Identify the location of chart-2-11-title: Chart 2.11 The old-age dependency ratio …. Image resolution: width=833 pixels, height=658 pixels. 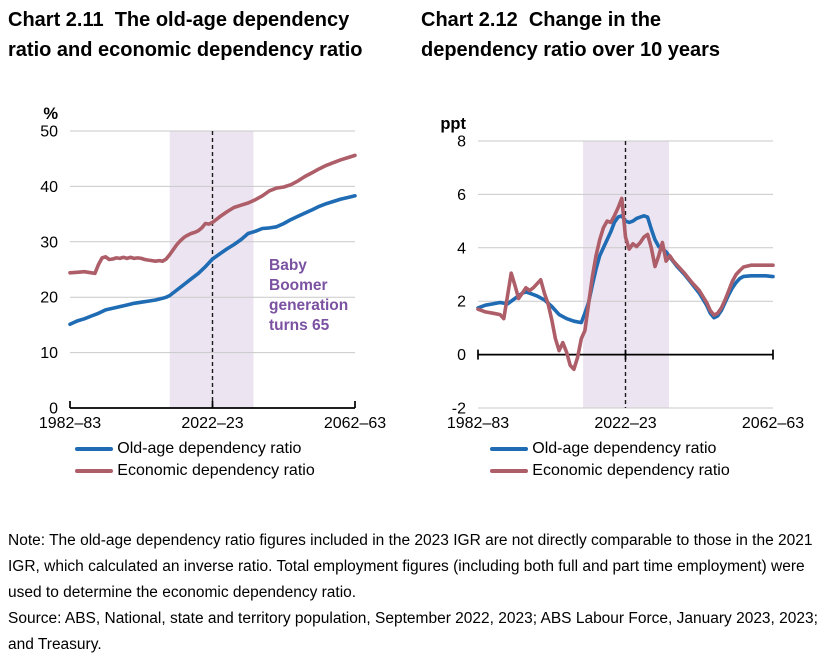
(210, 35).